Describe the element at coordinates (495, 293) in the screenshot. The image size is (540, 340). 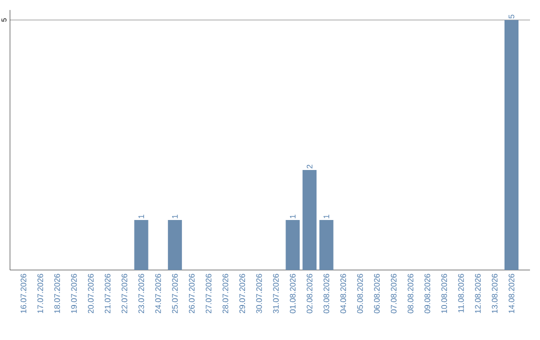
I see `x-tick-label: 13.08.2026` at that location.